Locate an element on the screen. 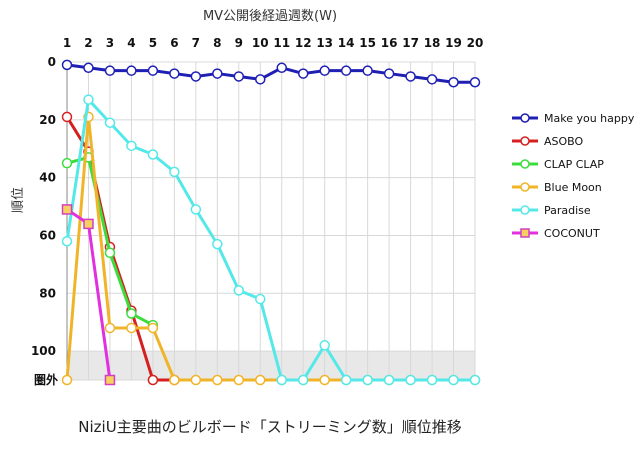 The image size is (640, 455). series-coconut is located at coordinates (88, 295).